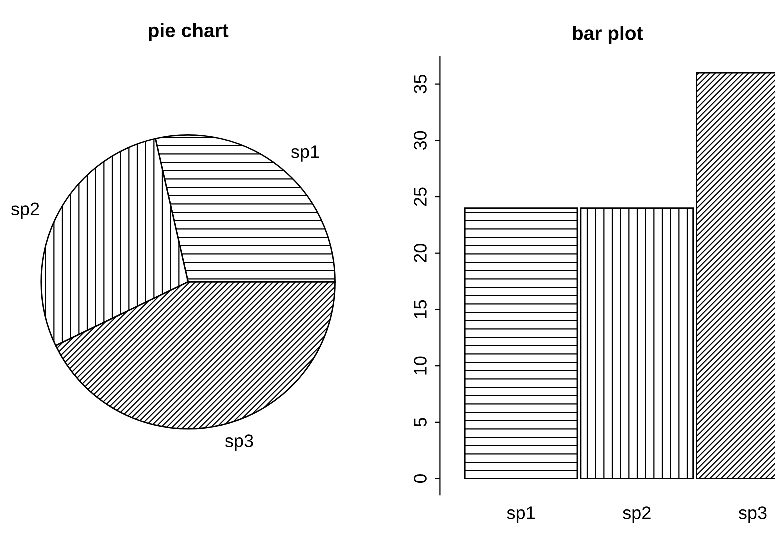 This screenshot has height=541, width=775. What do you see at coordinates (420, 253) in the screenshot?
I see `y-tick-label: 20` at bounding box center [420, 253].